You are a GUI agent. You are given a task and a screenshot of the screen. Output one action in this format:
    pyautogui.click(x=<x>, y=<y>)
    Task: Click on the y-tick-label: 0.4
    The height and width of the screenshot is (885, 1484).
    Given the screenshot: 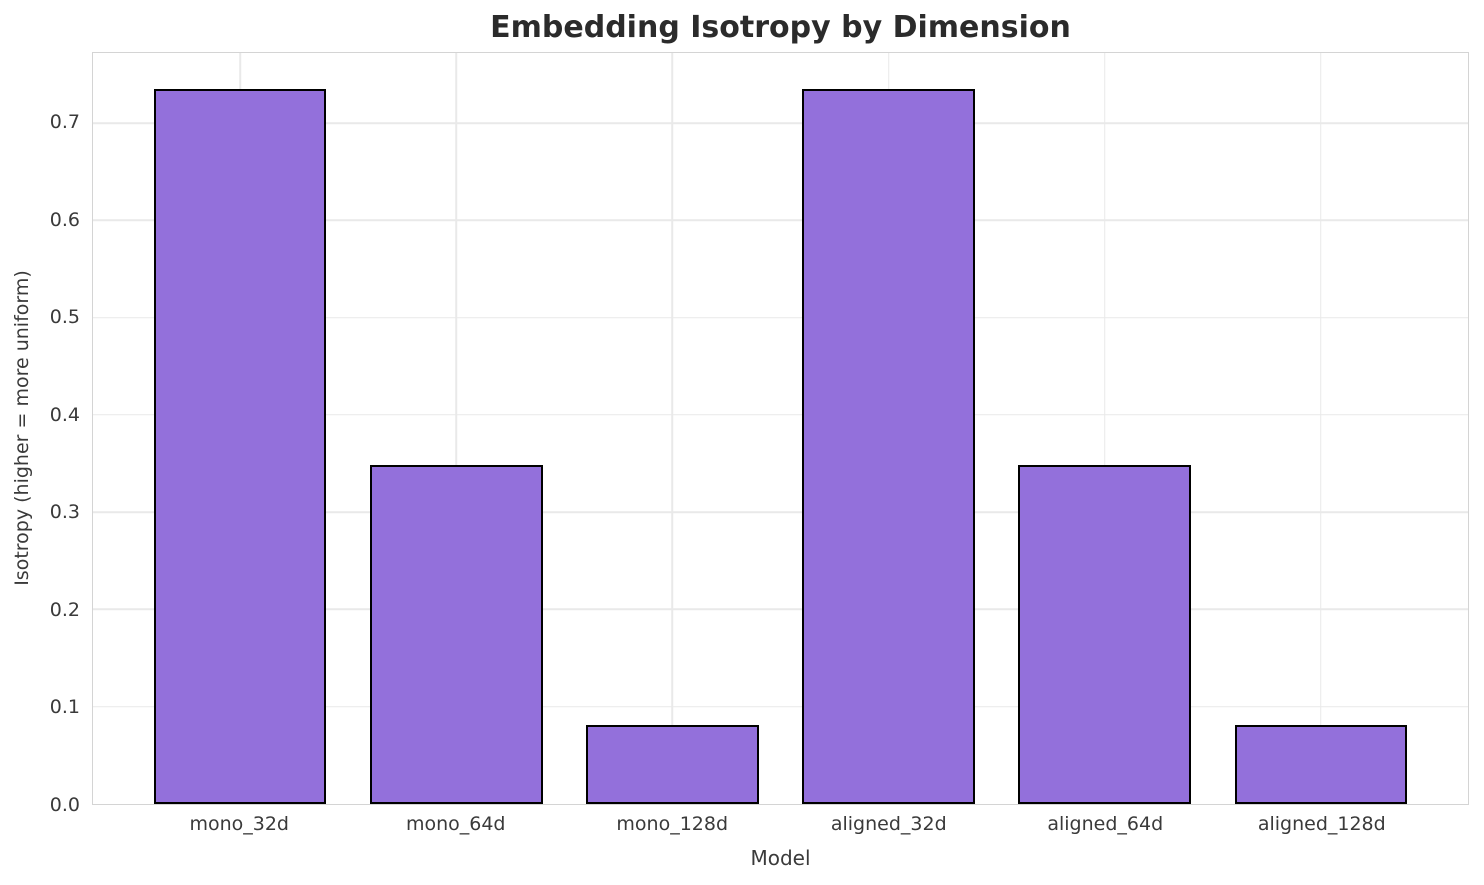 What is the action you would take?
    pyautogui.click(x=64, y=414)
    